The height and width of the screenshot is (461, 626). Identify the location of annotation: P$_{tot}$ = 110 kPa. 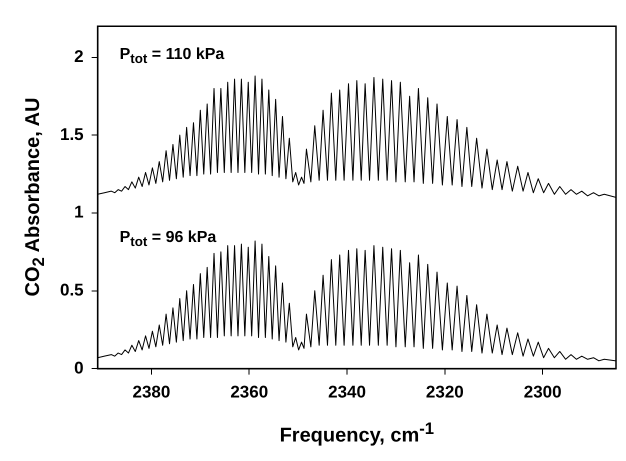
(172, 56).